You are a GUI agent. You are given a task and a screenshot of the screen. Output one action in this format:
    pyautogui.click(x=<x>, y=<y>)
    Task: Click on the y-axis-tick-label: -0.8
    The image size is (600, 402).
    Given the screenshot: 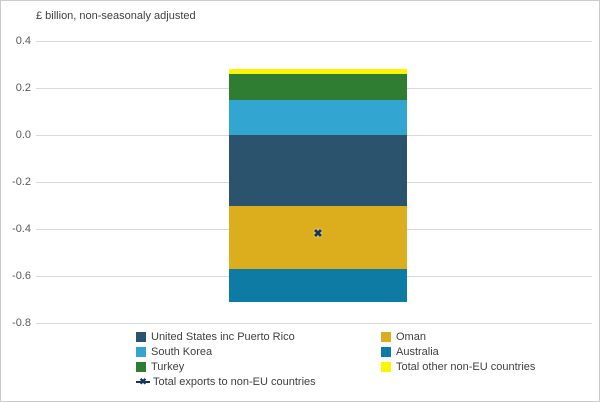 What is the action you would take?
    pyautogui.click(x=21, y=323)
    